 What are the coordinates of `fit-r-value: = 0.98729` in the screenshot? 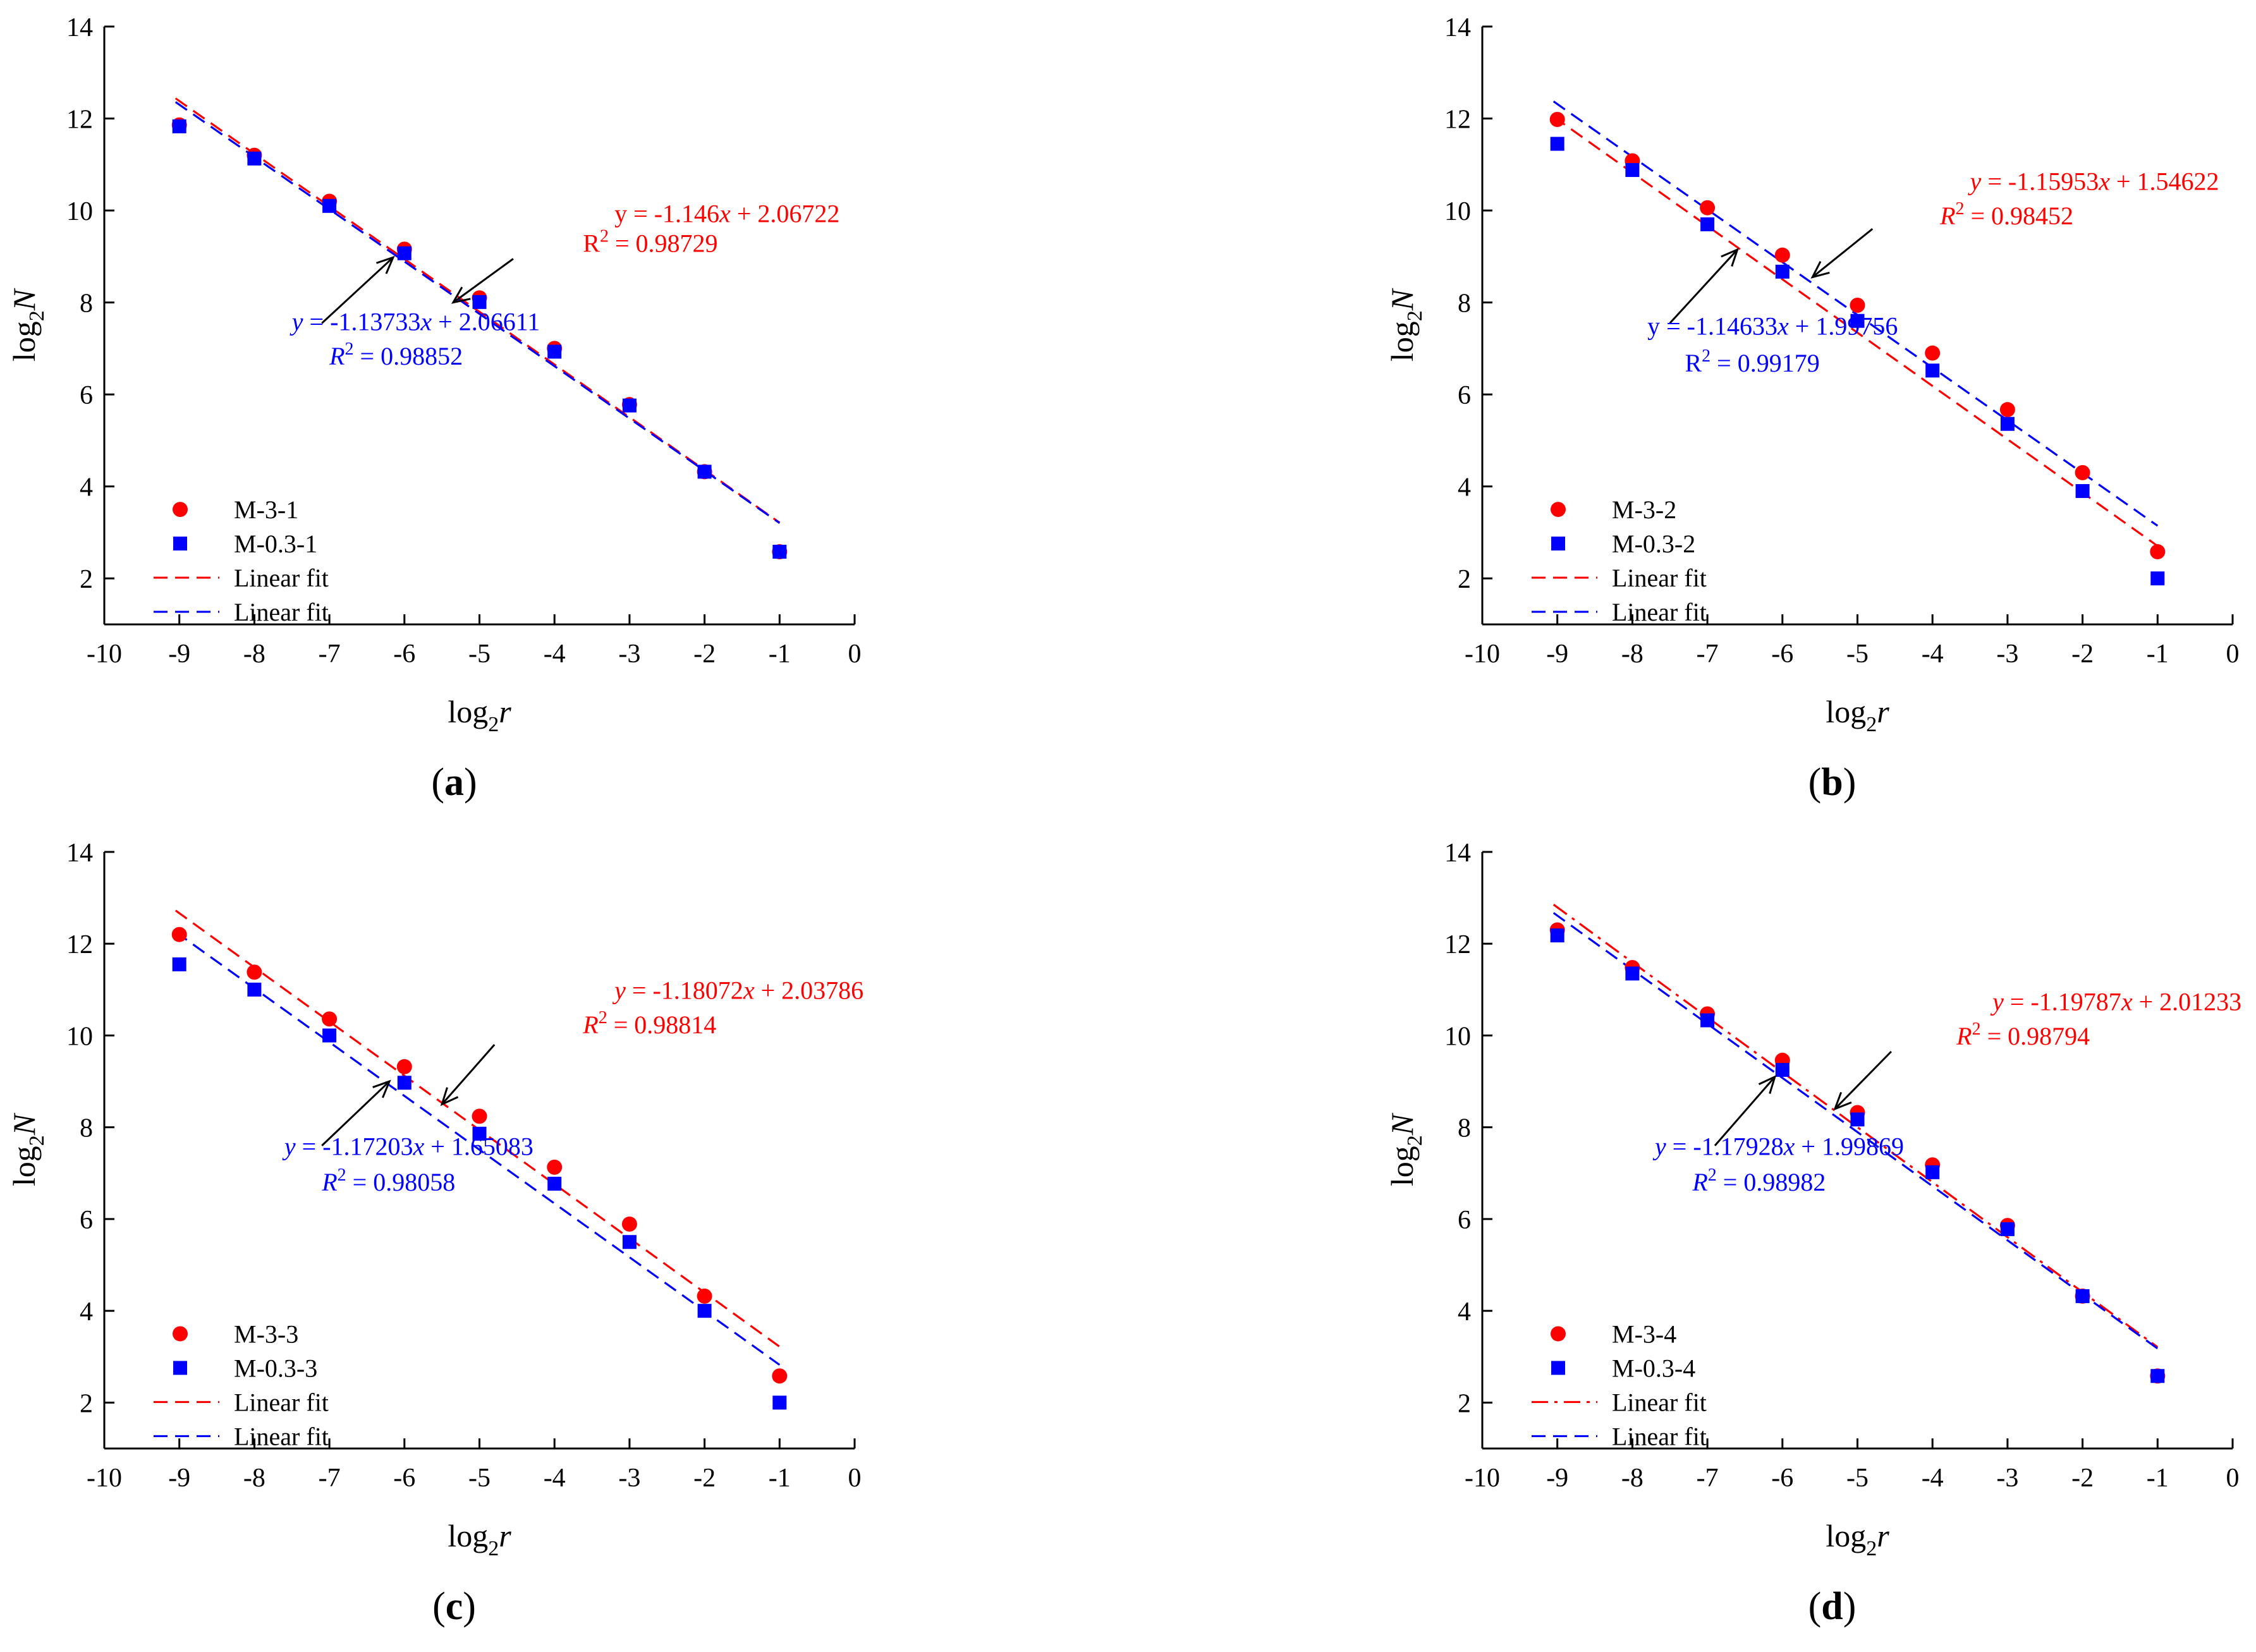 It's located at (663, 243).